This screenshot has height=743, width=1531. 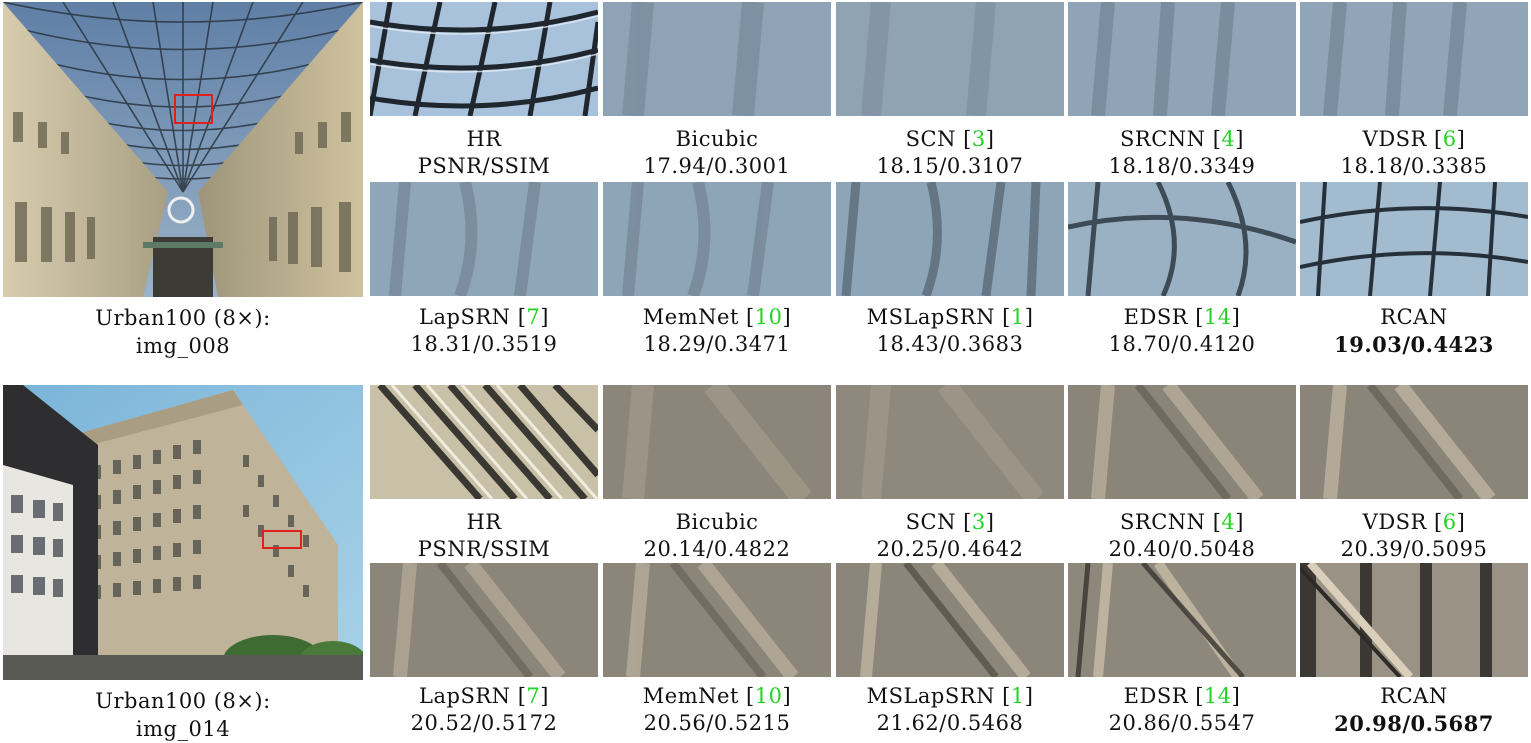 What do you see at coordinates (717, 166) in the screenshot?
I see `metric-value: 17.94/0.3001` at bounding box center [717, 166].